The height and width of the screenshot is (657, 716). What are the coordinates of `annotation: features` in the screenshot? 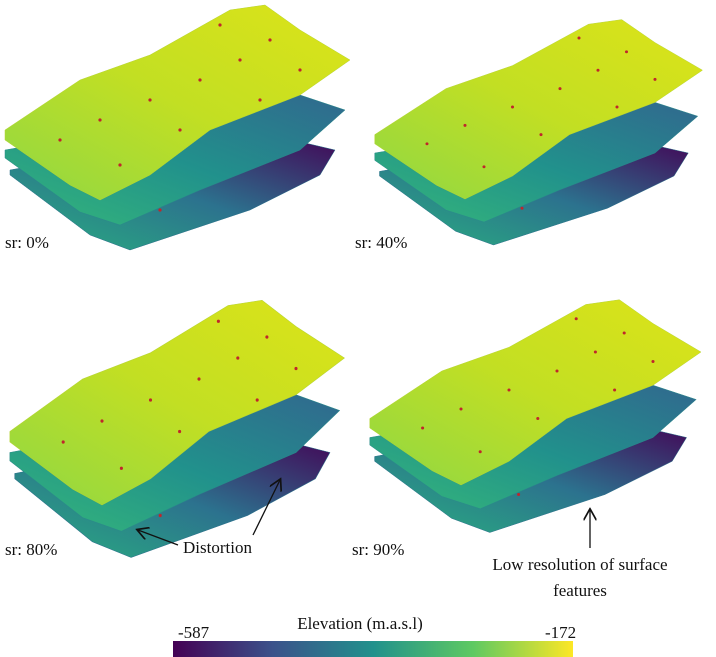 It's located at (580, 590).